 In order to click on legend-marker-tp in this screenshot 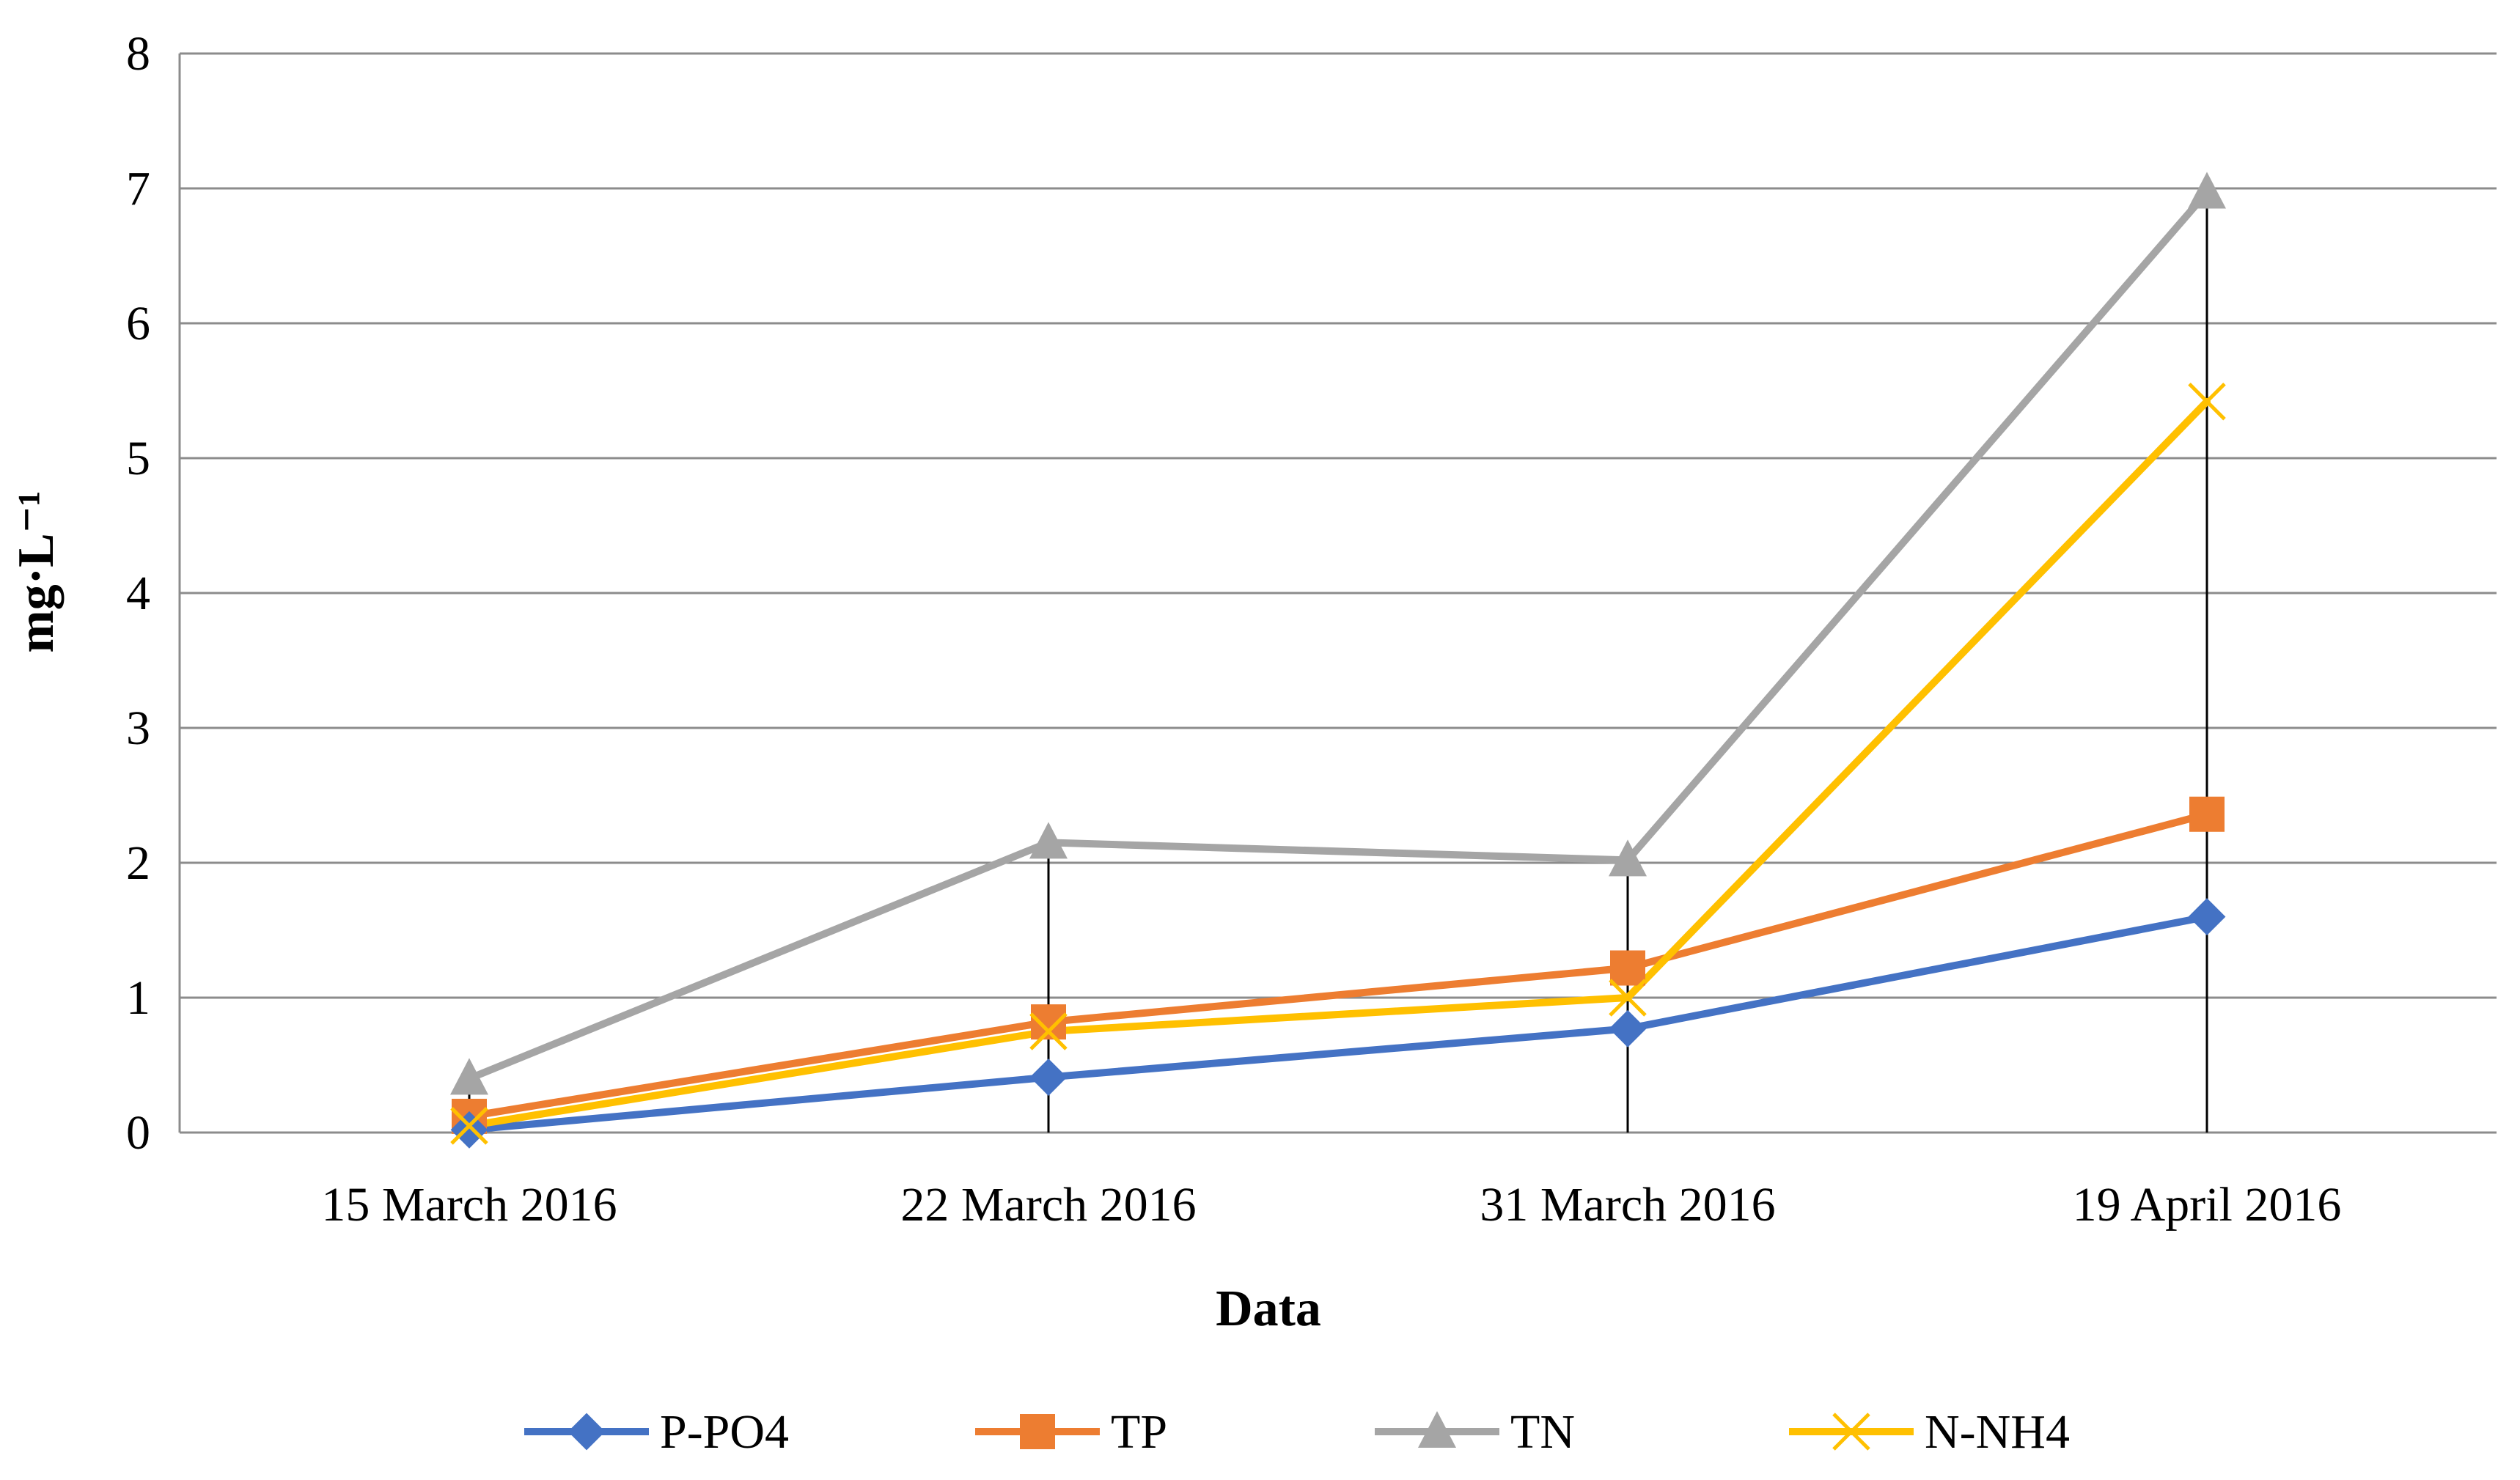, I will do `click(1037, 1431)`.